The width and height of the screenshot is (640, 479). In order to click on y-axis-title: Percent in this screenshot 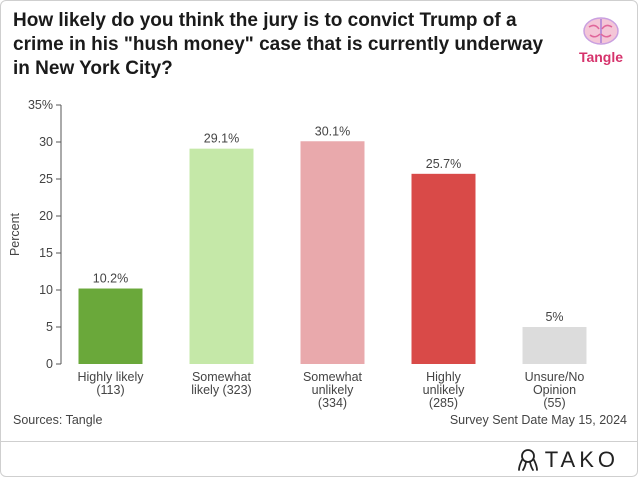, I will do `click(15, 234)`.